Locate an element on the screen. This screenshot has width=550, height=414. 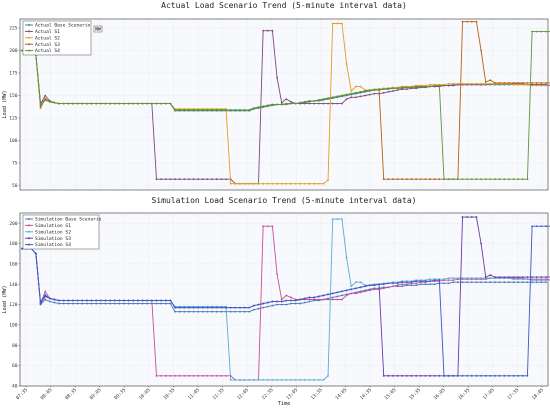
x-tick-label: 14:35 is located at coordinates (366, 394).